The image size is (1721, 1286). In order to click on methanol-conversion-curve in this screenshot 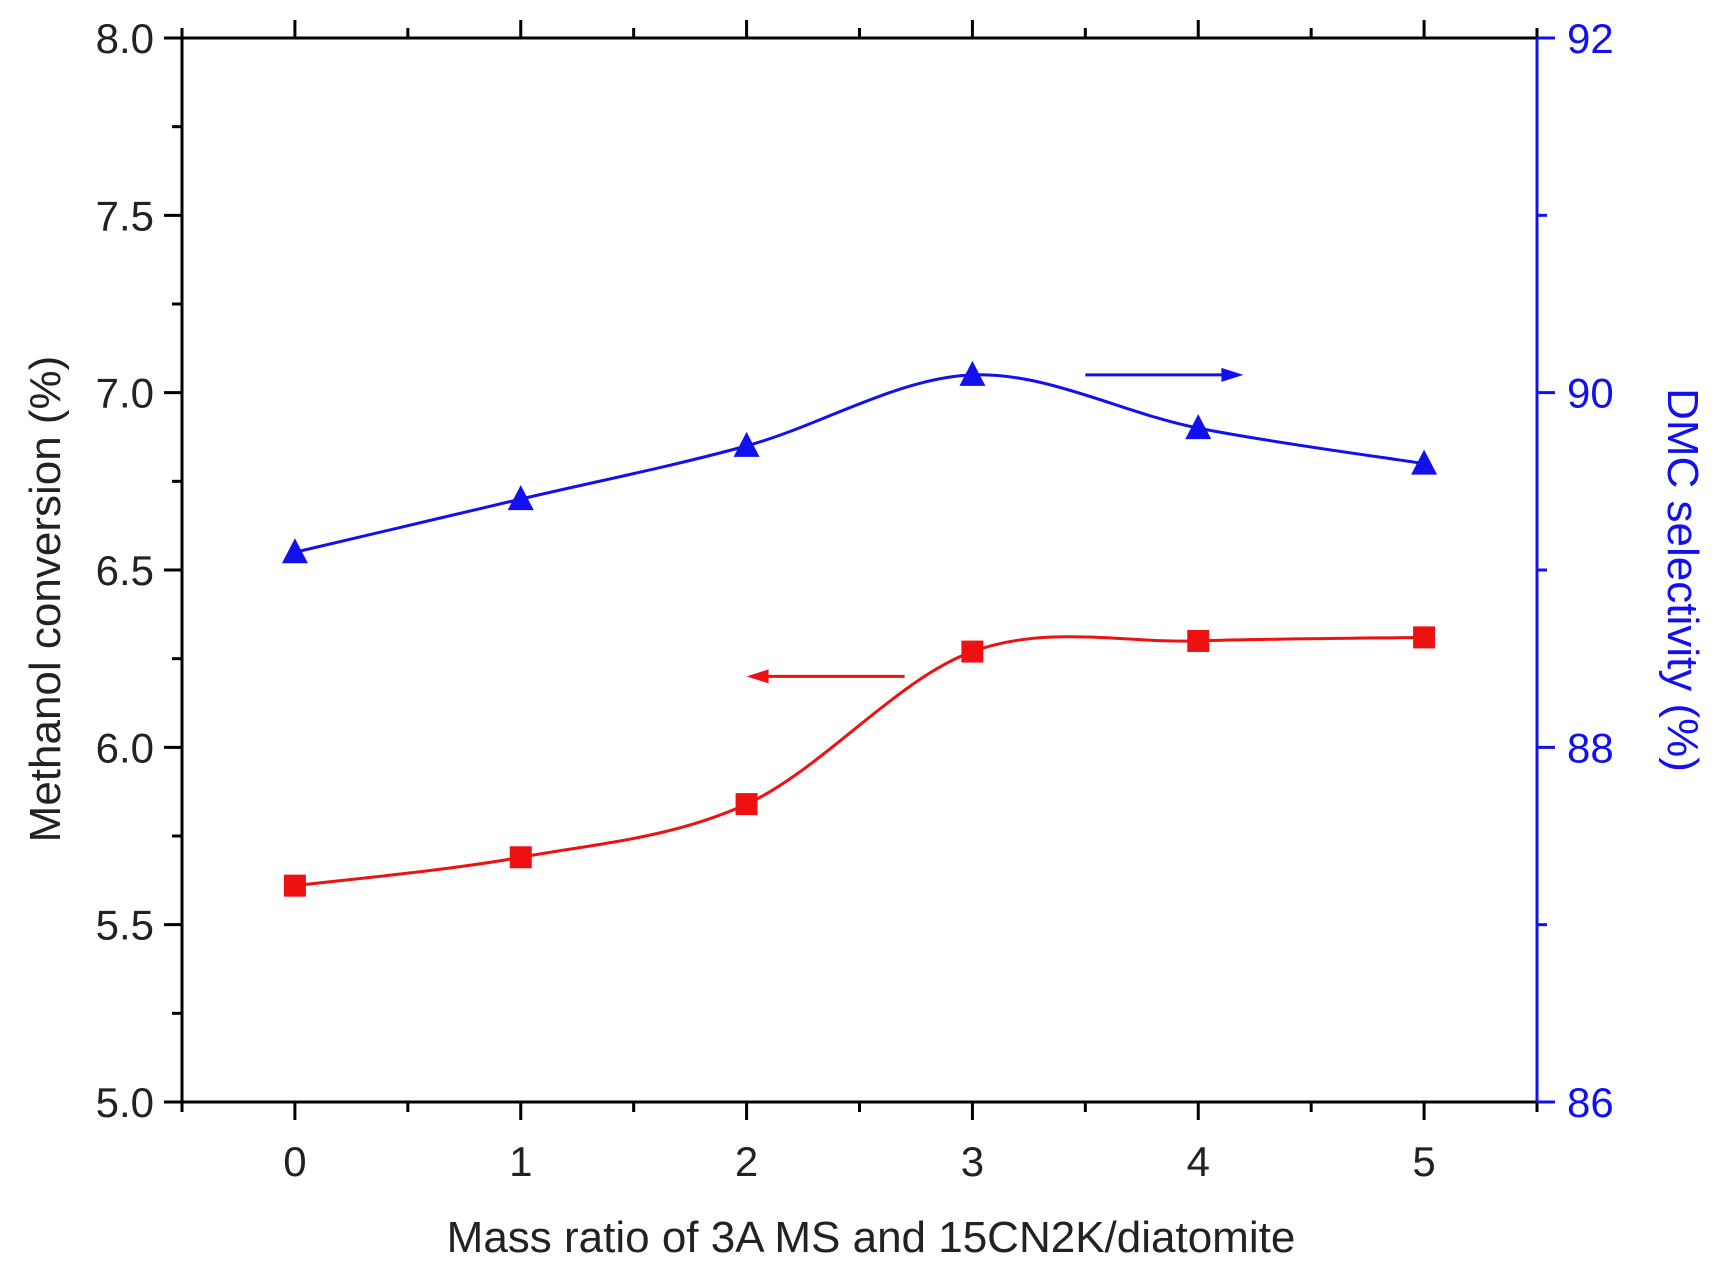, I will do `click(859, 761)`.